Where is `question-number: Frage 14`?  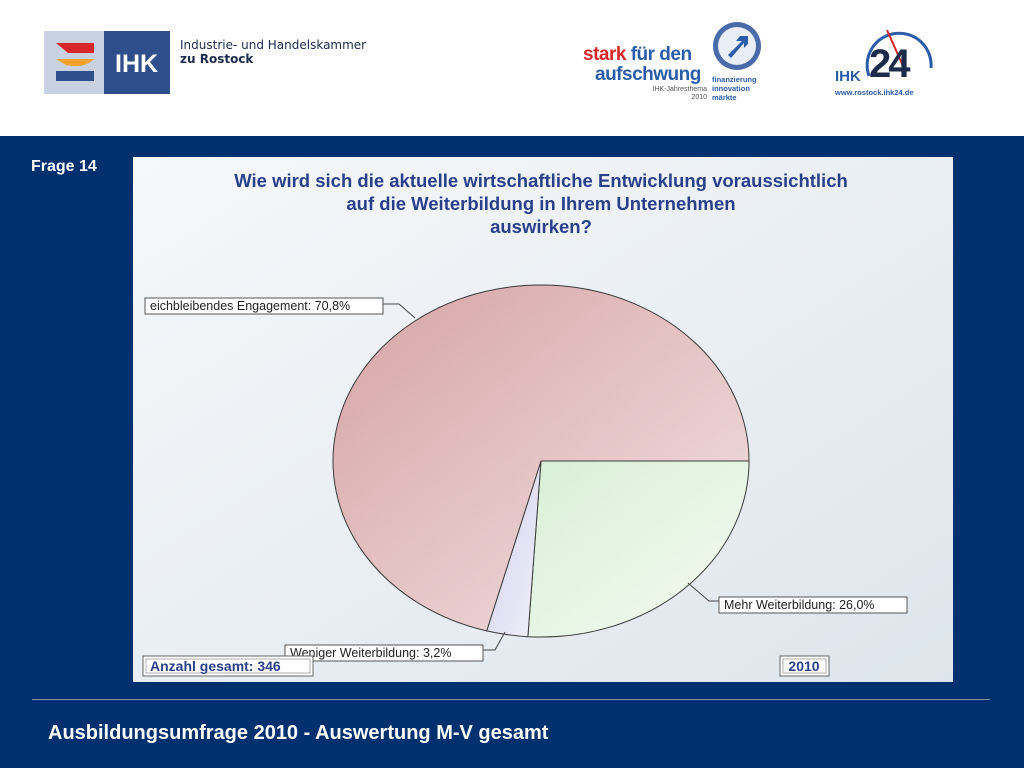 question-number: Frage 14 is located at coordinates (64, 166).